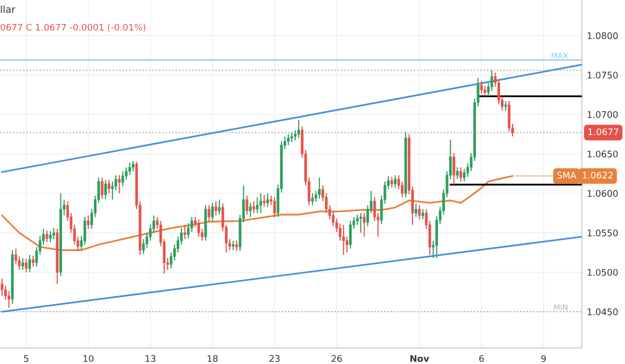 The width and height of the screenshot is (625, 364). What do you see at coordinates (603, 132) in the screenshot?
I see `text: 1.0677` at bounding box center [603, 132].